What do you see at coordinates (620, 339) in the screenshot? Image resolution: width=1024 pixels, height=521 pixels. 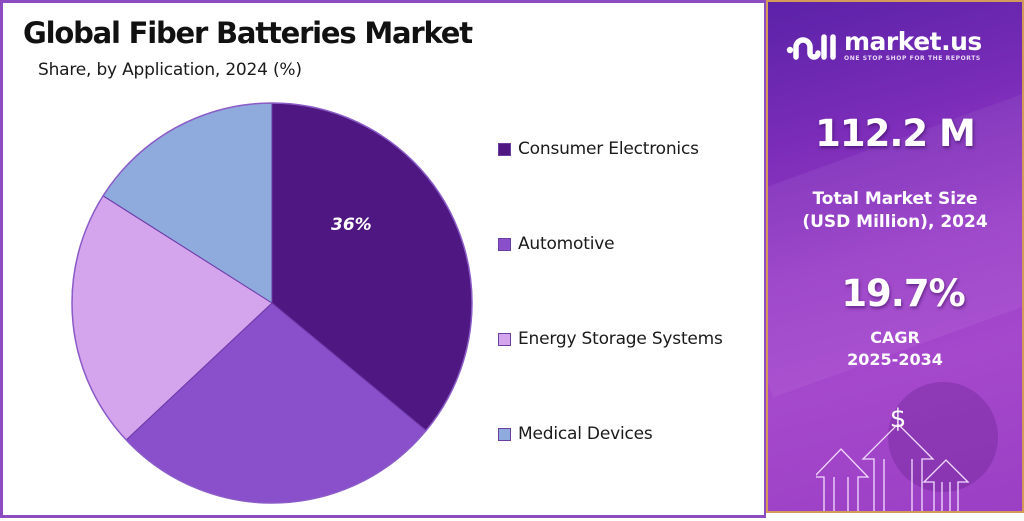 I see `legend-label: Energy Storage Systems` at bounding box center [620, 339].